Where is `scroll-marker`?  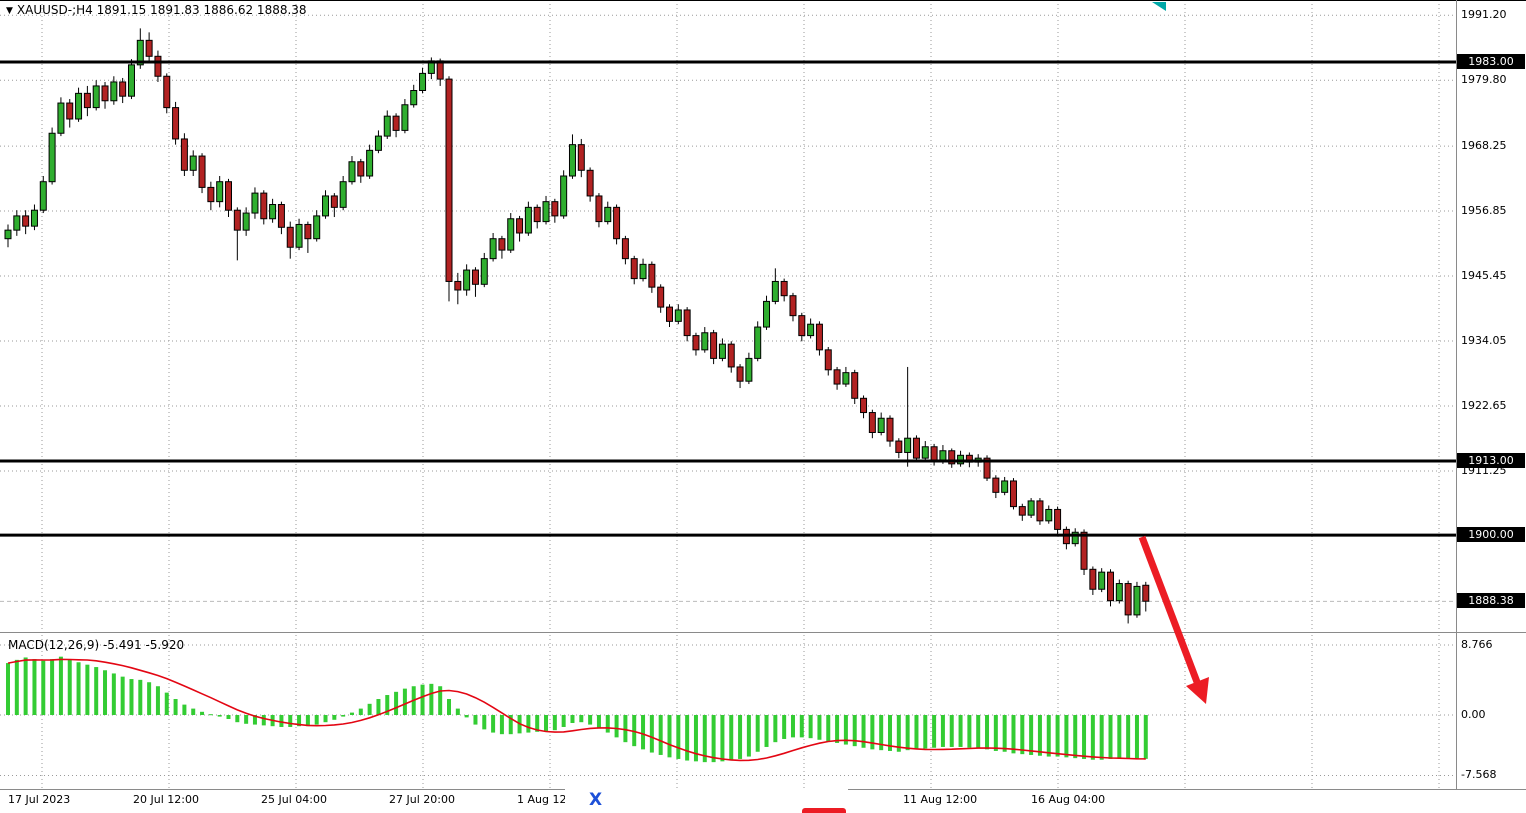 scroll-marker is located at coordinates (1159, 6).